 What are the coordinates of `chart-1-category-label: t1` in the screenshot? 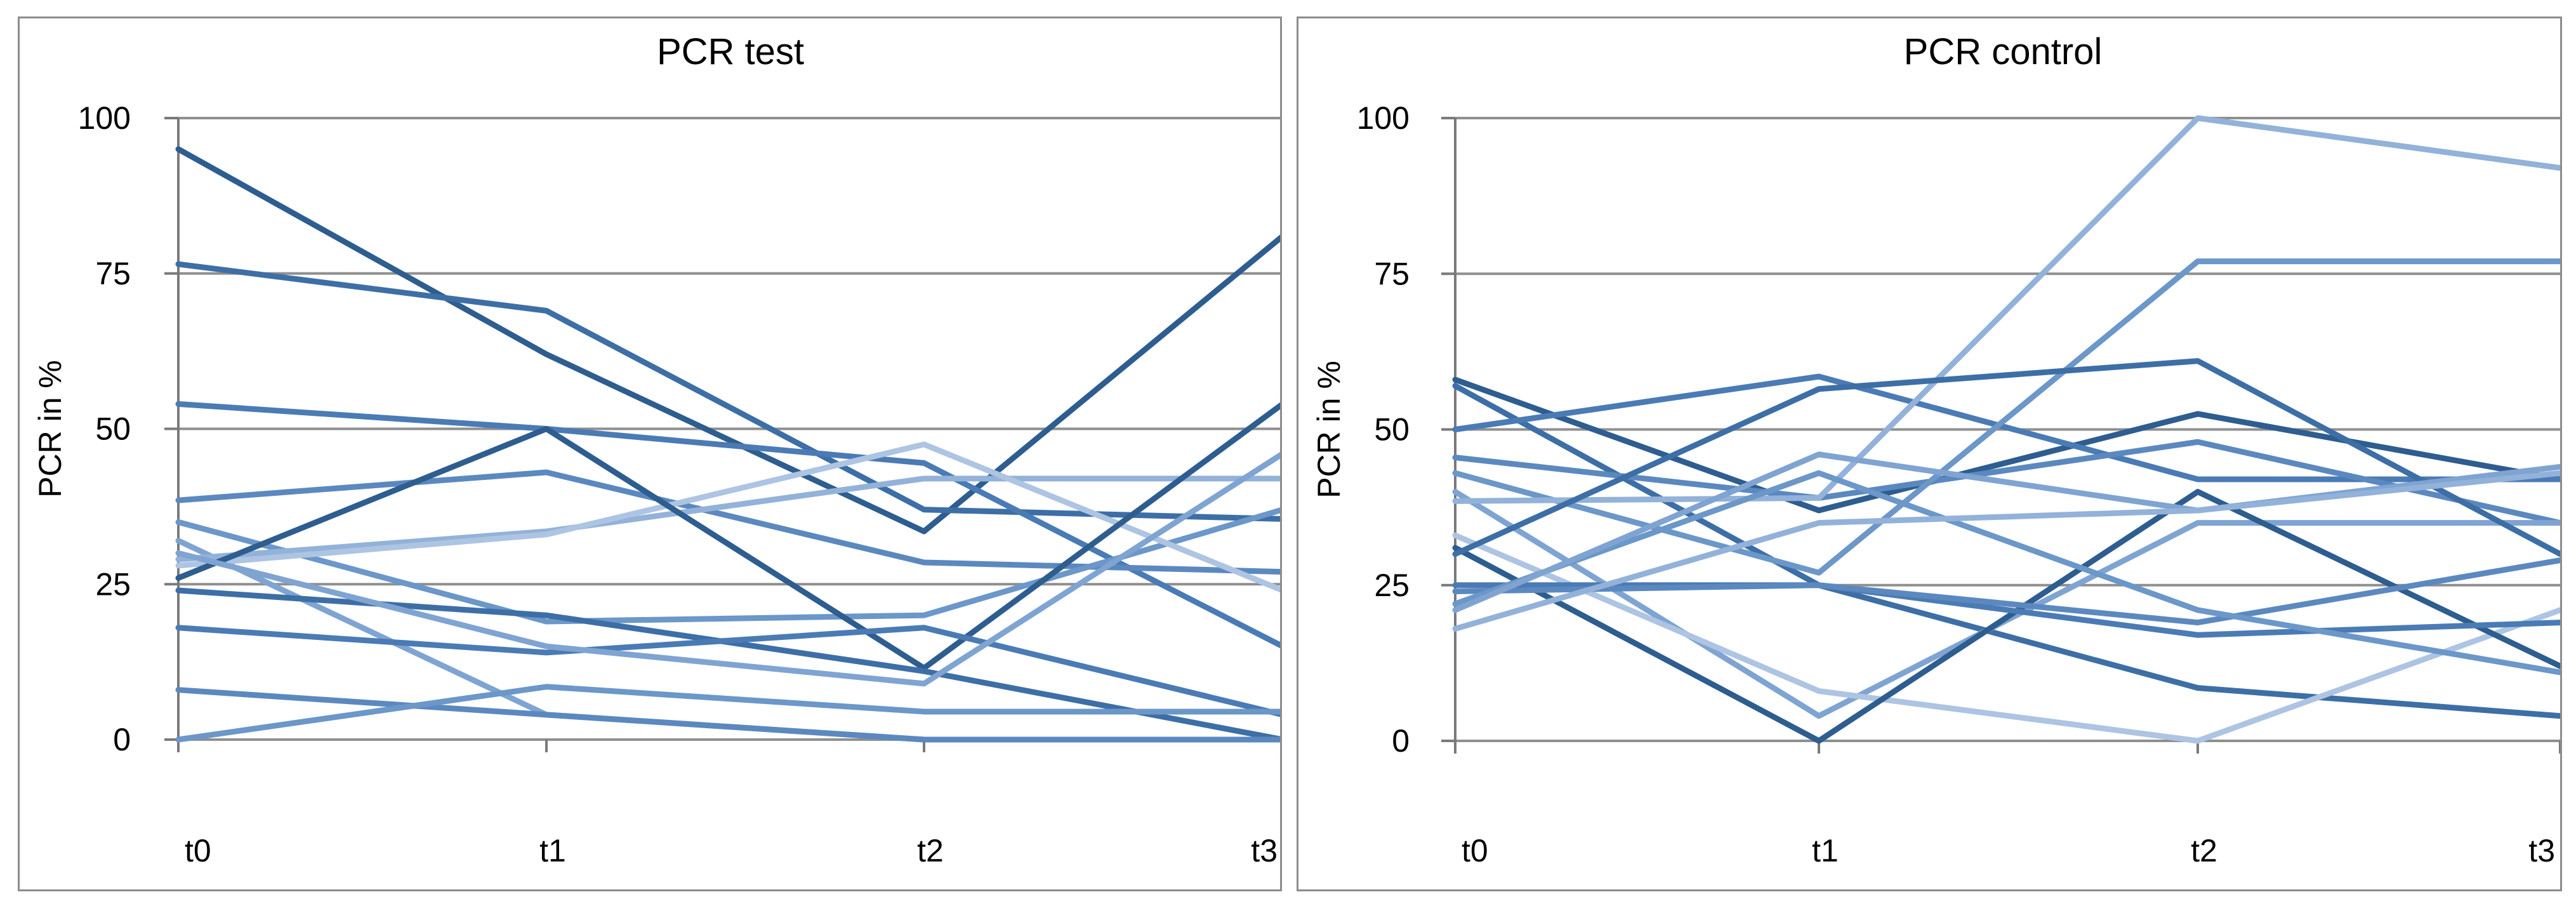 It's located at (1825, 851).